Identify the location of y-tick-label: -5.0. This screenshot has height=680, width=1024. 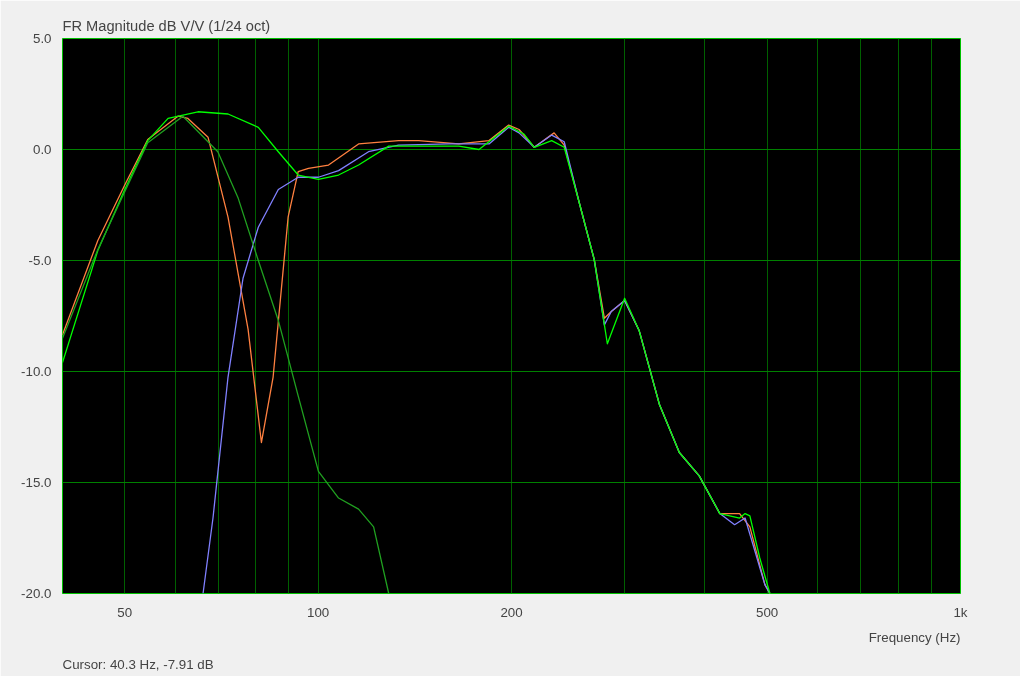
(40, 260).